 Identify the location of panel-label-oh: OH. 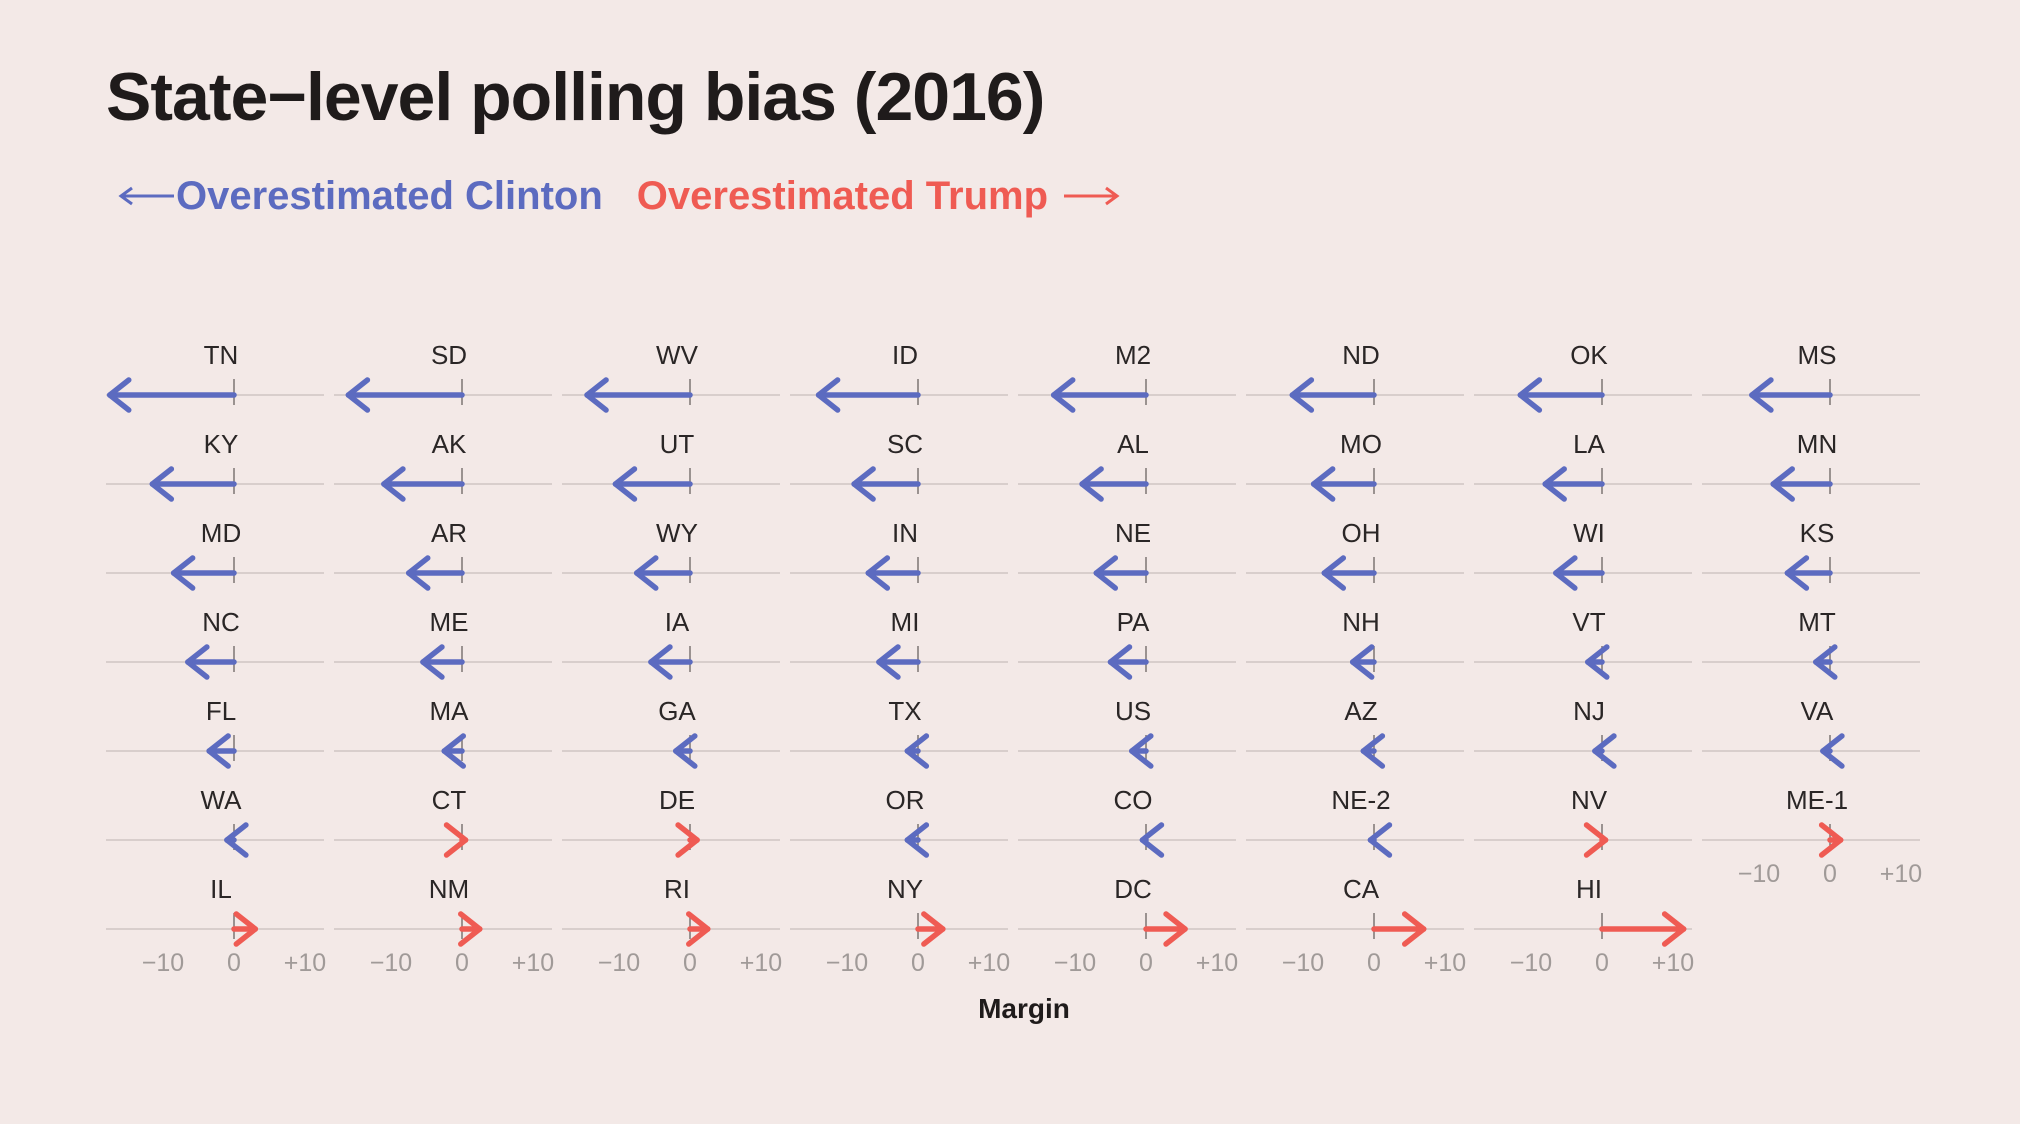
(1361, 533).